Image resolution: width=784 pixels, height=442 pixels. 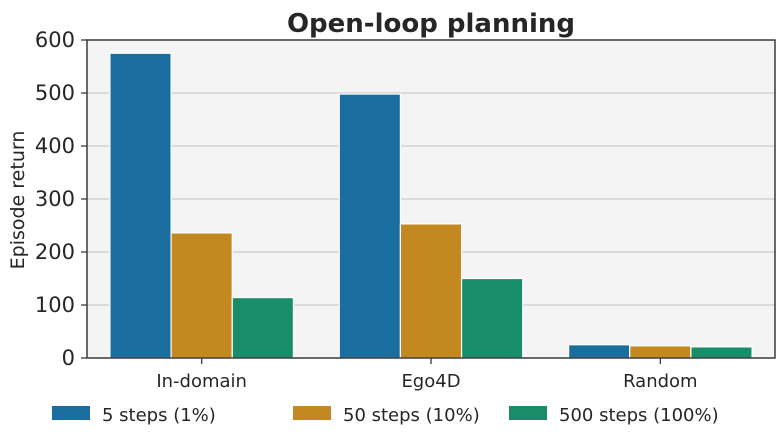 I want to click on y-tick-label: 500, so click(x=55, y=93).